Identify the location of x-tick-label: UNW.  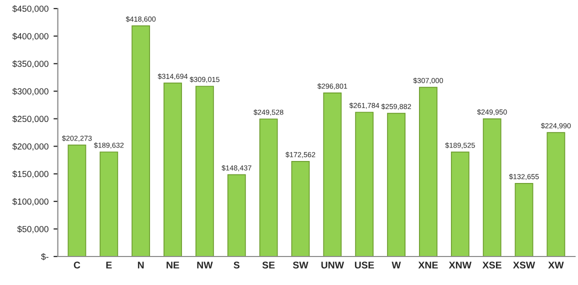
(332, 265).